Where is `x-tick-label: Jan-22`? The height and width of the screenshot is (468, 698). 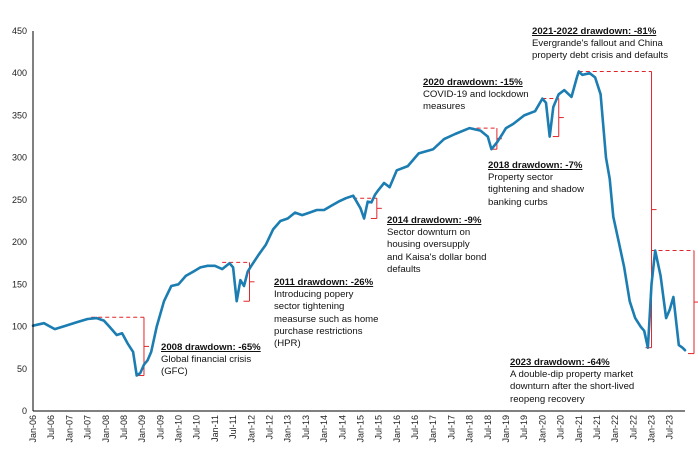 x-tick-label: Jan-22 is located at coordinates (615, 429).